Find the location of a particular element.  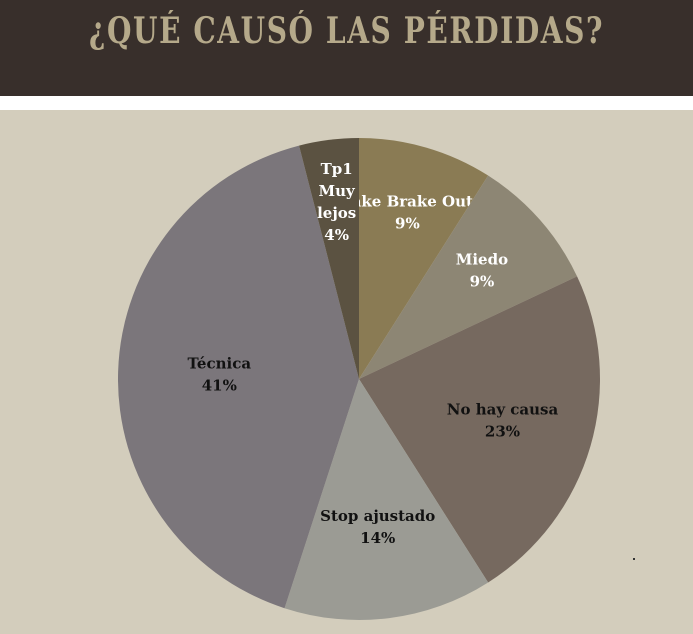

slice-label-miedo: Miedo 9% is located at coordinates (482, 271).